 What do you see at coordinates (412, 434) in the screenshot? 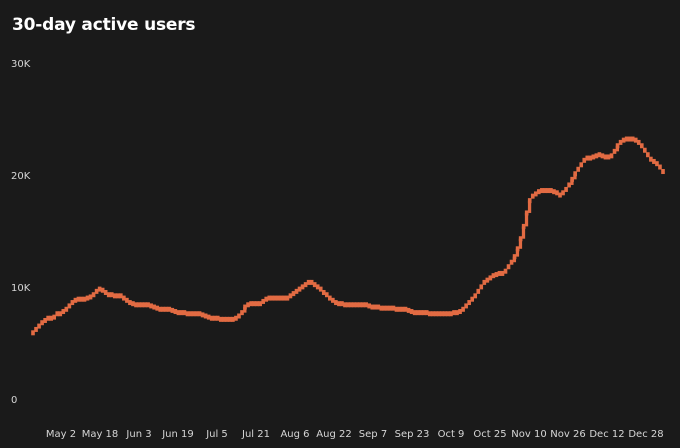
I see `x-tick-label: Sep 23` at bounding box center [412, 434].